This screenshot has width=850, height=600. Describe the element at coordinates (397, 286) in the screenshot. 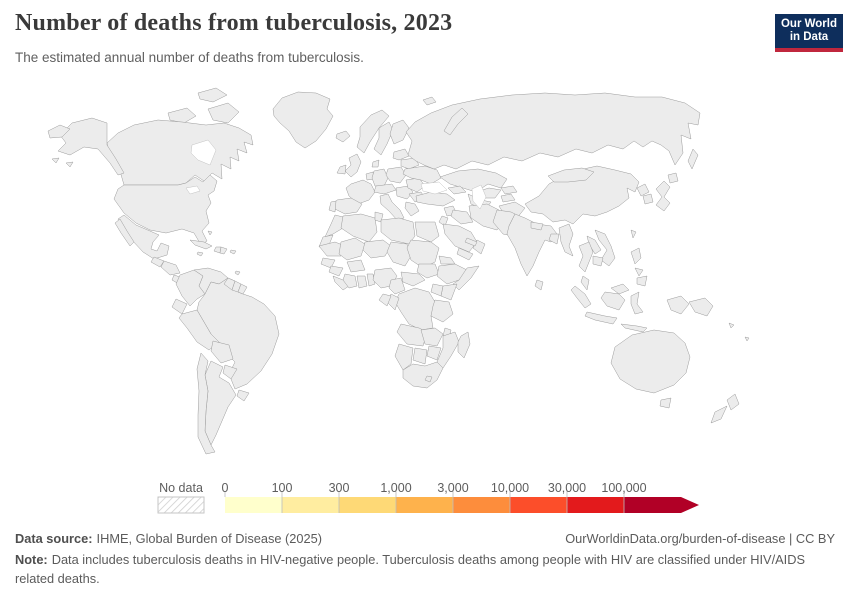

I see `country-cameroon` at that location.